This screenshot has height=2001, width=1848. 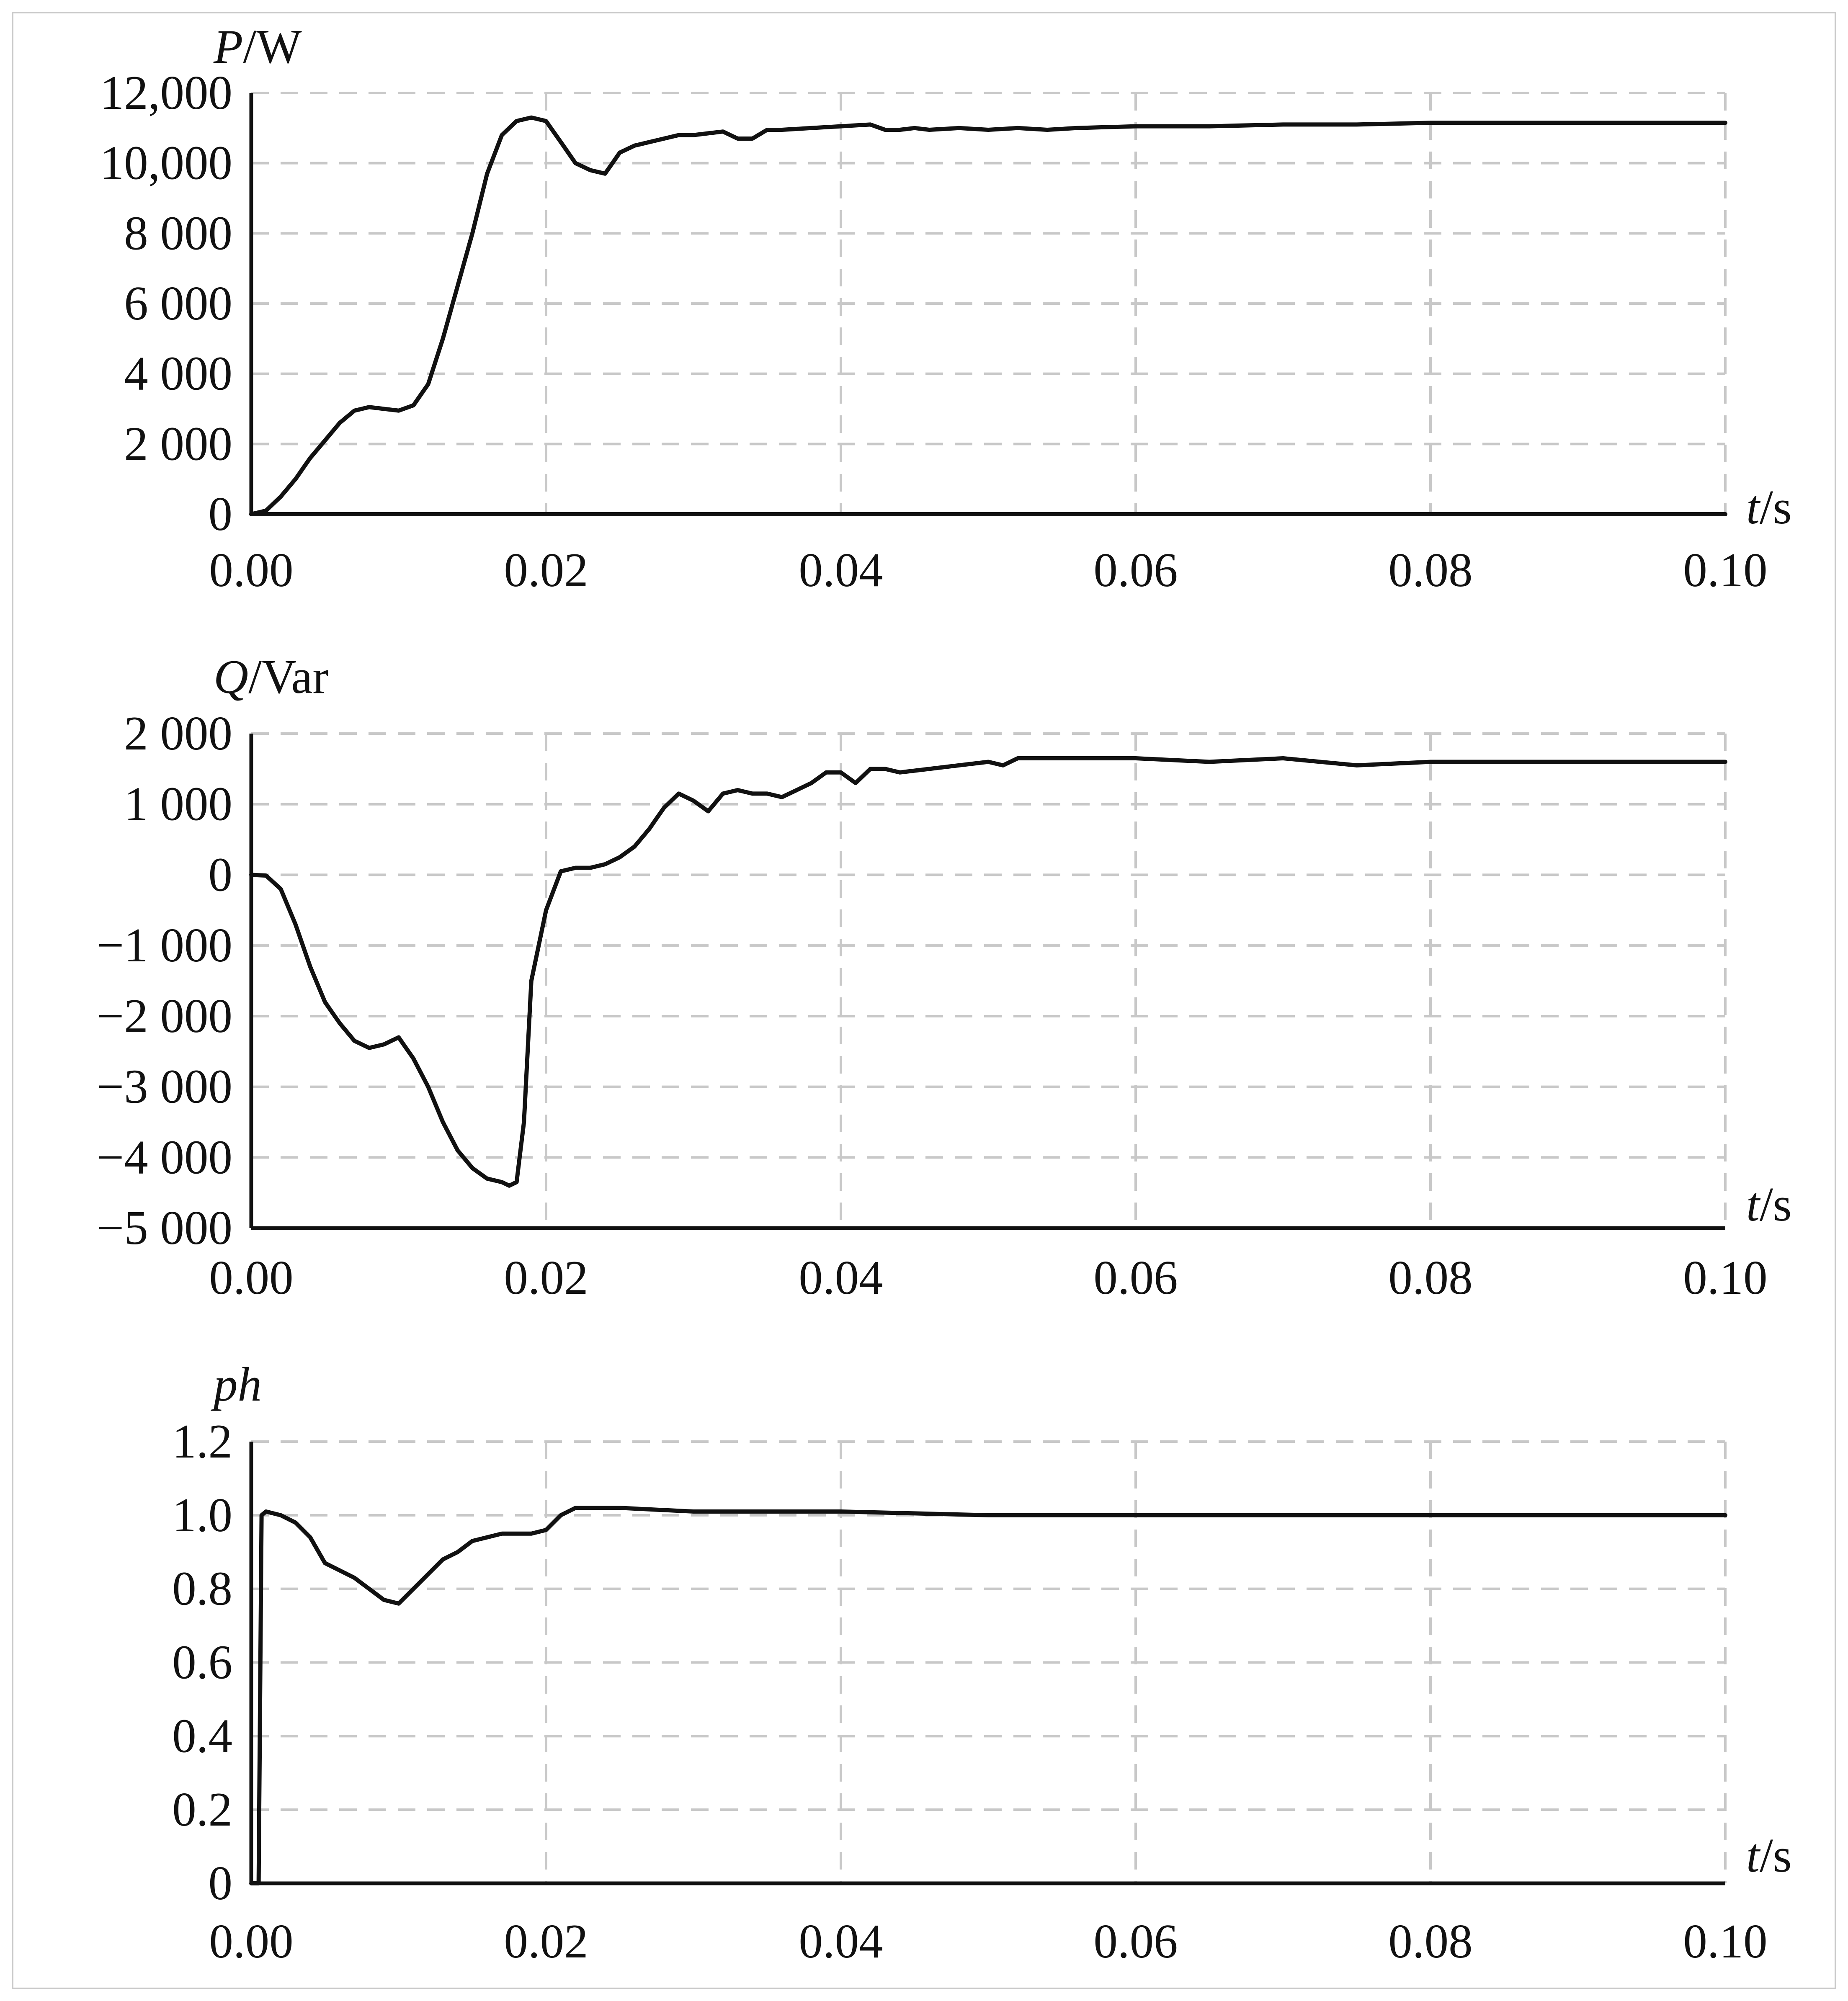 What do you see at coordinates (178, 804) in the screenshot?
I see `y-tick-label: 1 000` at bounding box center [178, 804].